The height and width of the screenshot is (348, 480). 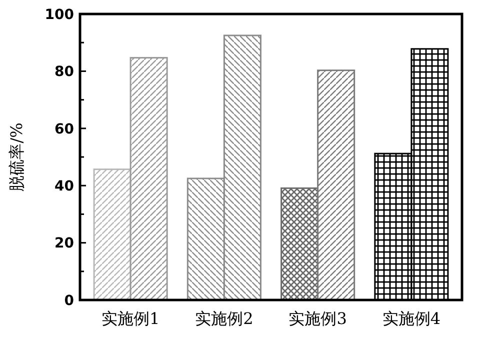 I want to click on y-tick-label: 20, so click(x=64, y=244).